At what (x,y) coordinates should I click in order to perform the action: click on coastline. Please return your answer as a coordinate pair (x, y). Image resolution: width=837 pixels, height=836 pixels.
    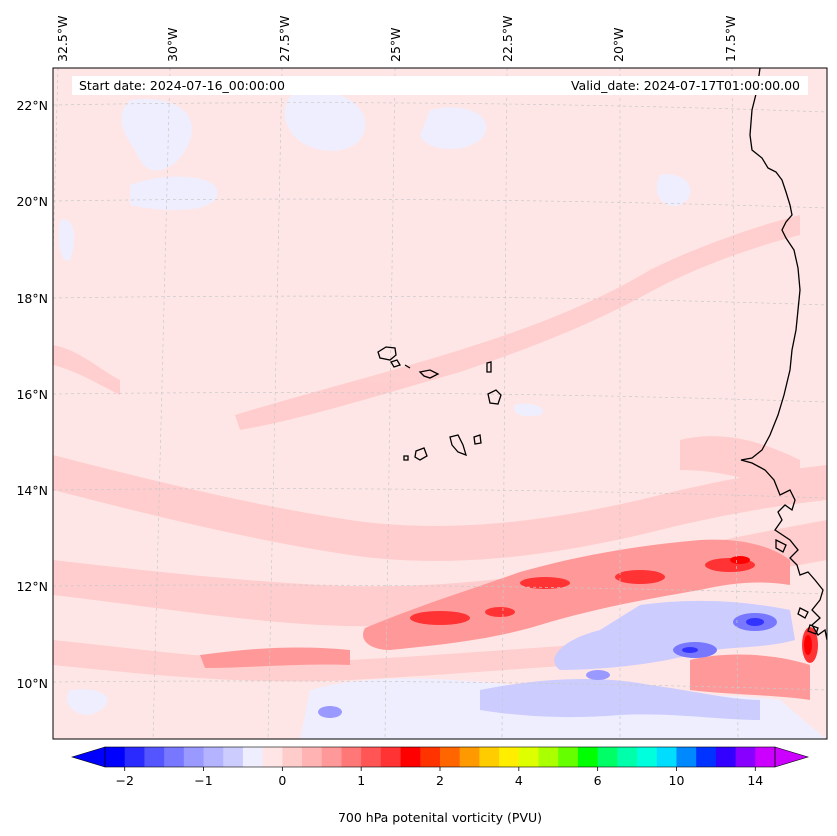
    Looking at the image, I should click on (783, 354).